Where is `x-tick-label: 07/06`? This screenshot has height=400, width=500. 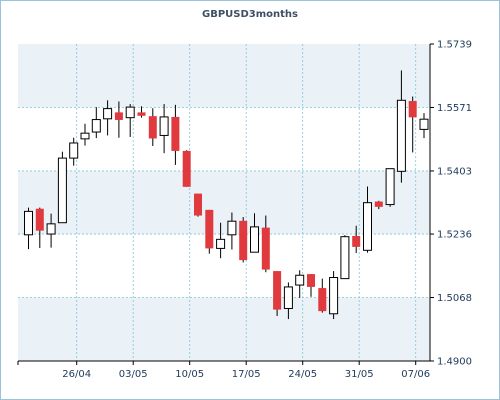
x-tick-label: 07/06 is located at coordinates (415, 374).